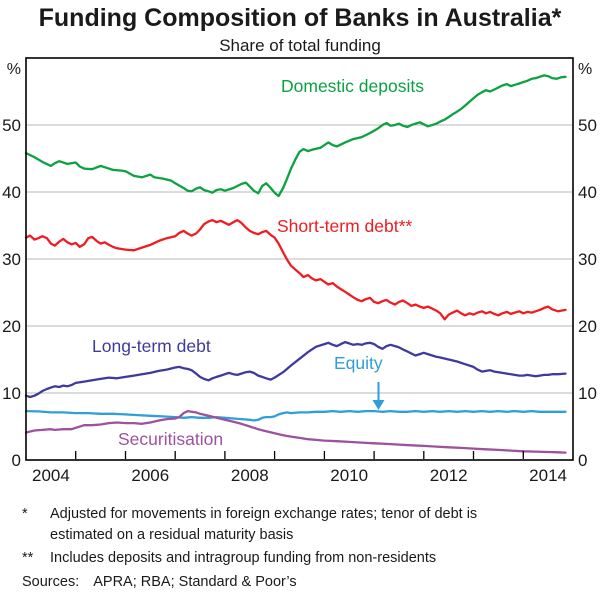 The height and width of the screenshot is (593, 600). What do you see at coordinates (449, 475) in the screenshot?
I see `x-label-2012: 2012` at bounding box center [449, 475].